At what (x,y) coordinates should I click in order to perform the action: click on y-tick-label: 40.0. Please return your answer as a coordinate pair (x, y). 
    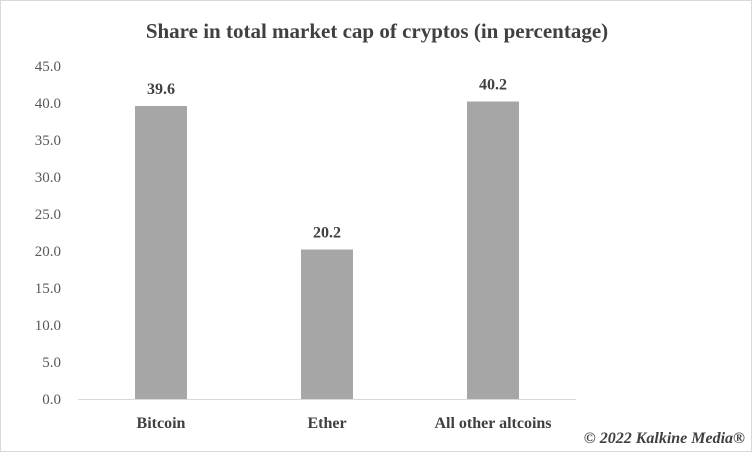
    Looking at the image, I should click on (48, 104).